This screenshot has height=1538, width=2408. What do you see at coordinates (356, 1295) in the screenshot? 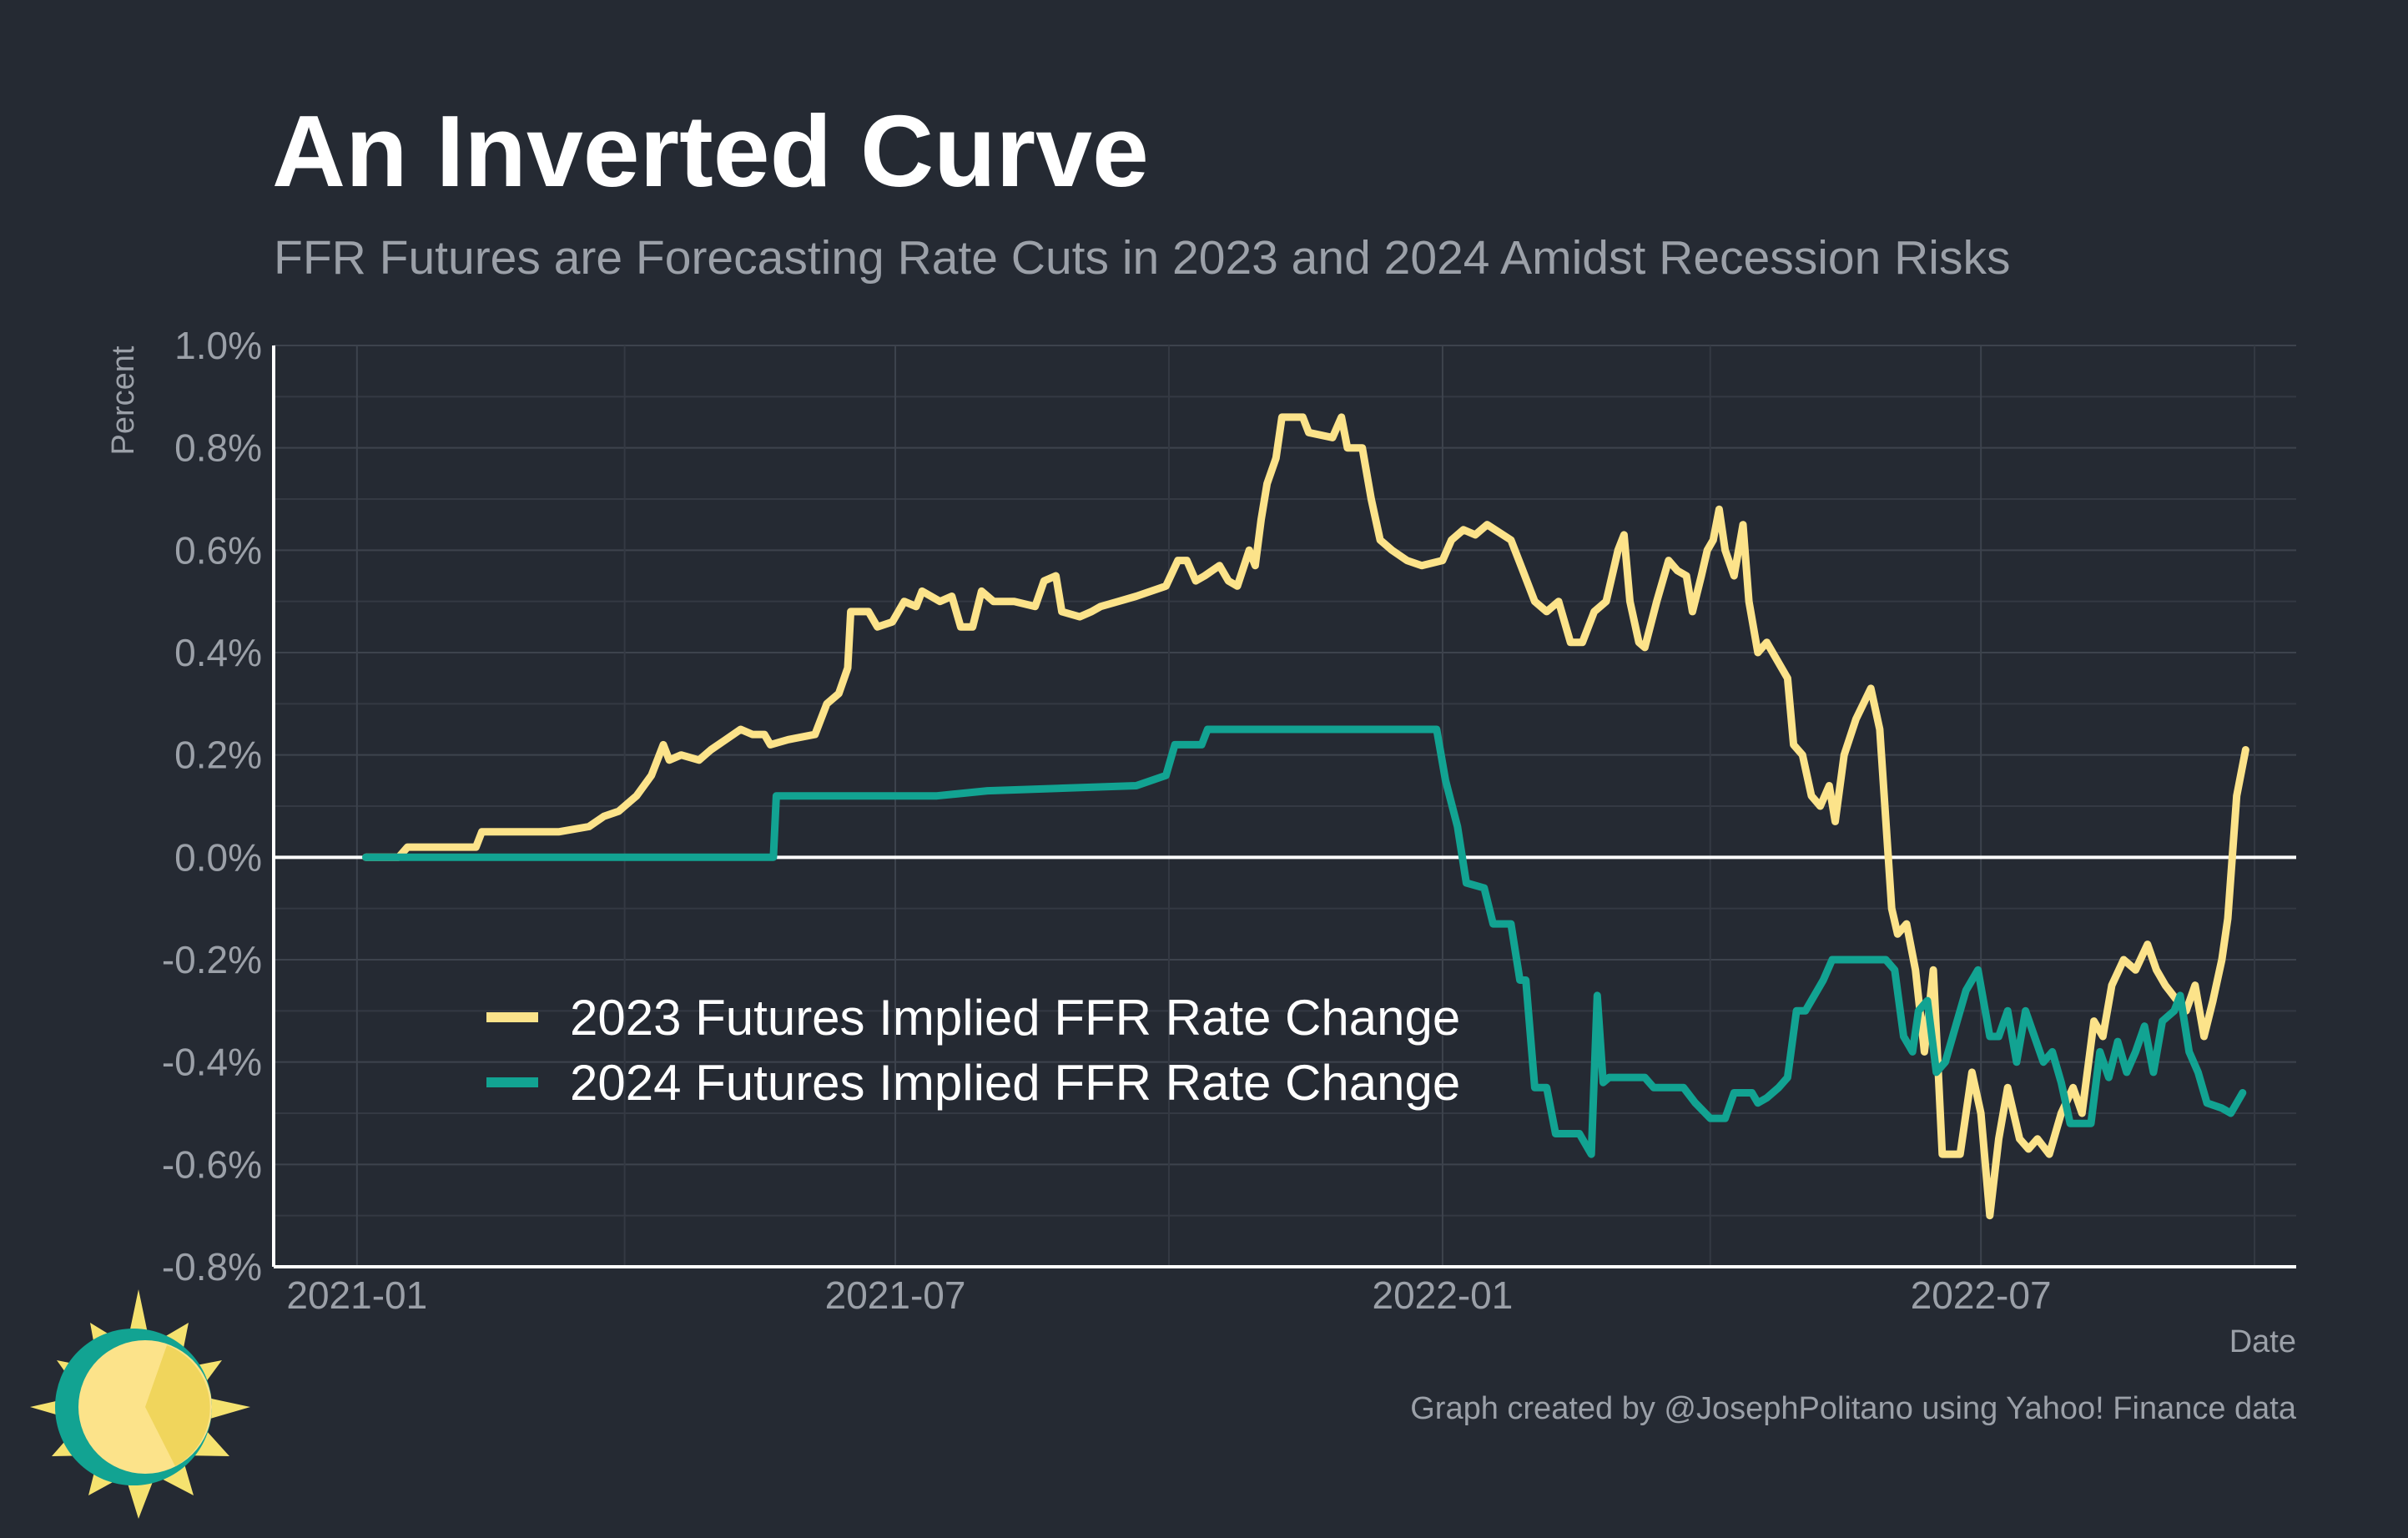
I see `x-tick-label: 2021-01` at bounding box center [356, 1295].